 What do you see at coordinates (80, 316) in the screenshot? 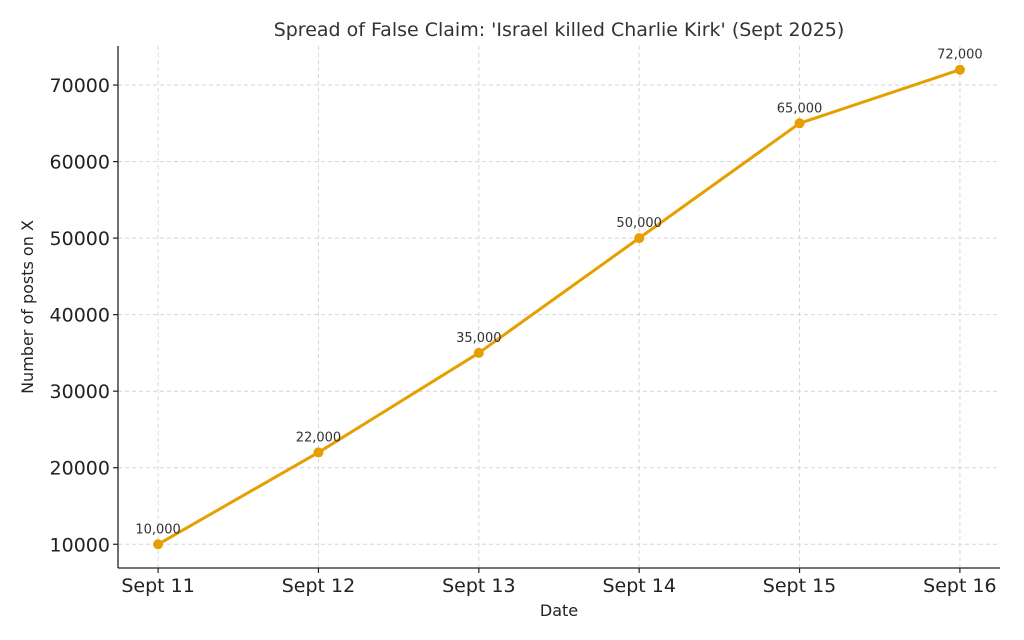
I see `y-tick-label: 40000` at bounding box center [80, 316].